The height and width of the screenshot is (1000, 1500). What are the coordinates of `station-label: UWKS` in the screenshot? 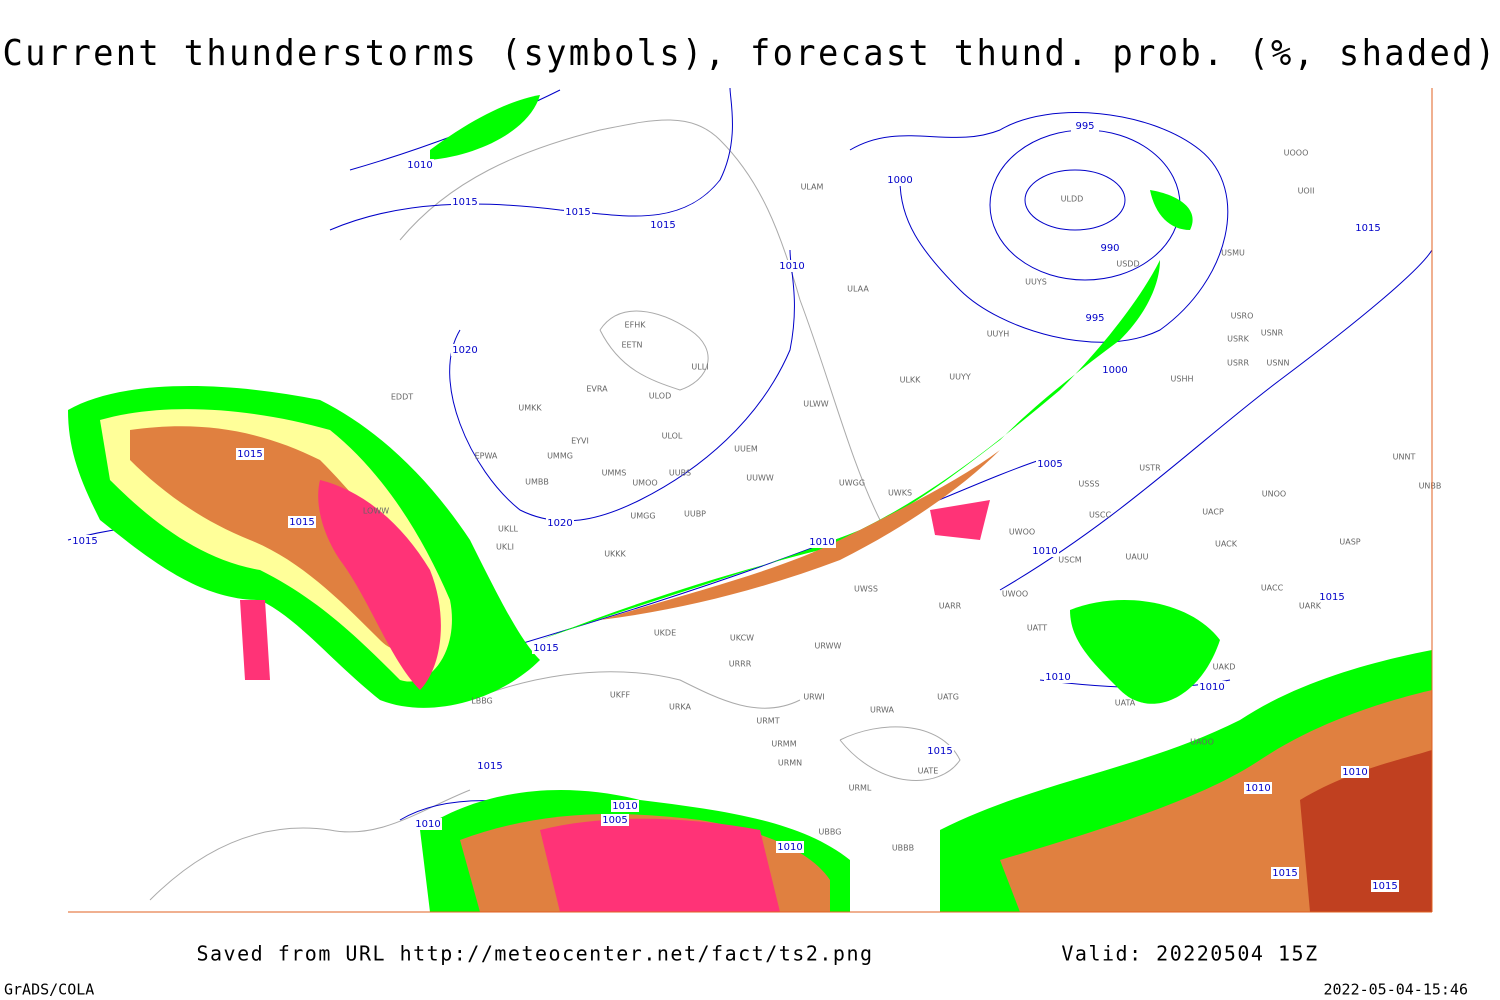 It's located at (900, 493).